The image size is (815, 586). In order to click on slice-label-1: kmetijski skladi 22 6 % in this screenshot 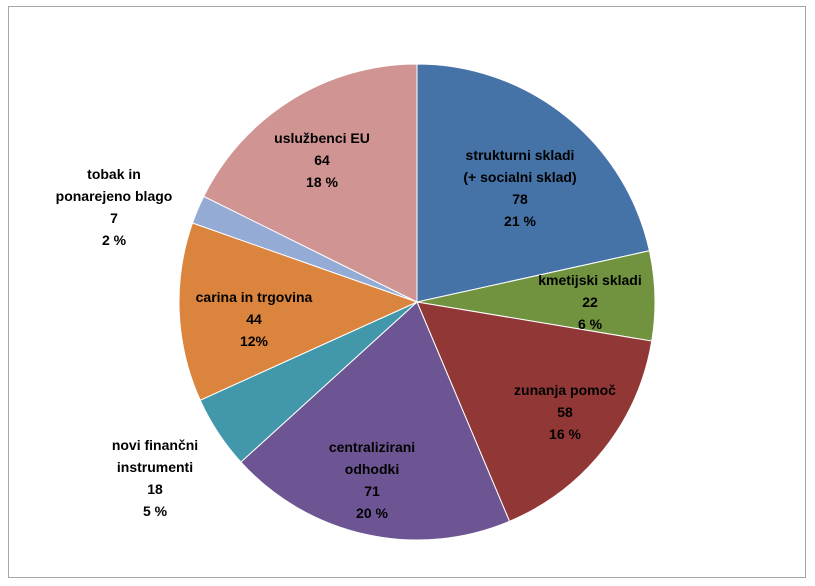, I will do `click(590, 302)`.